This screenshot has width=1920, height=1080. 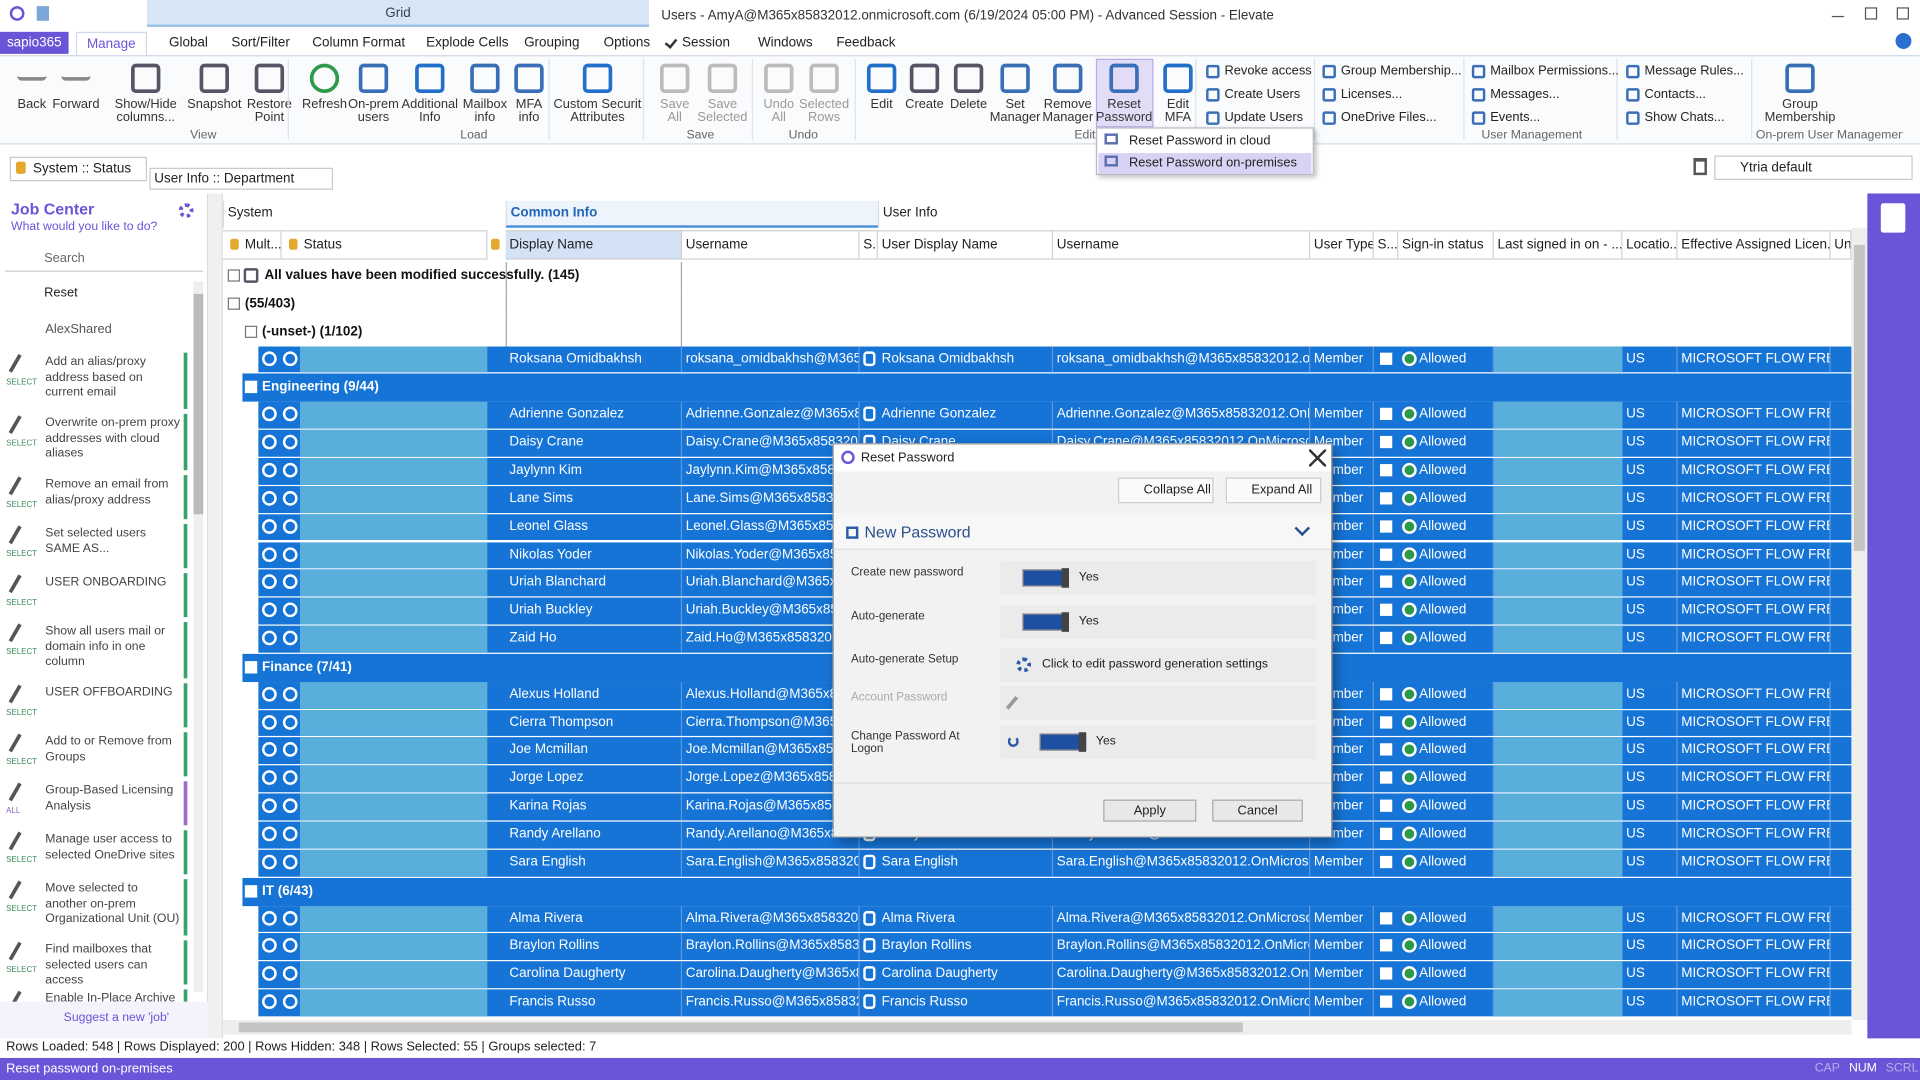 I want to click on side-panel-button, so click(x=1893, y=217).